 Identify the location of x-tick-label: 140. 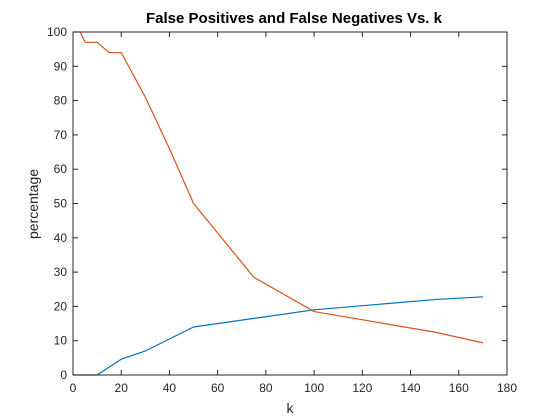
(411, 388).